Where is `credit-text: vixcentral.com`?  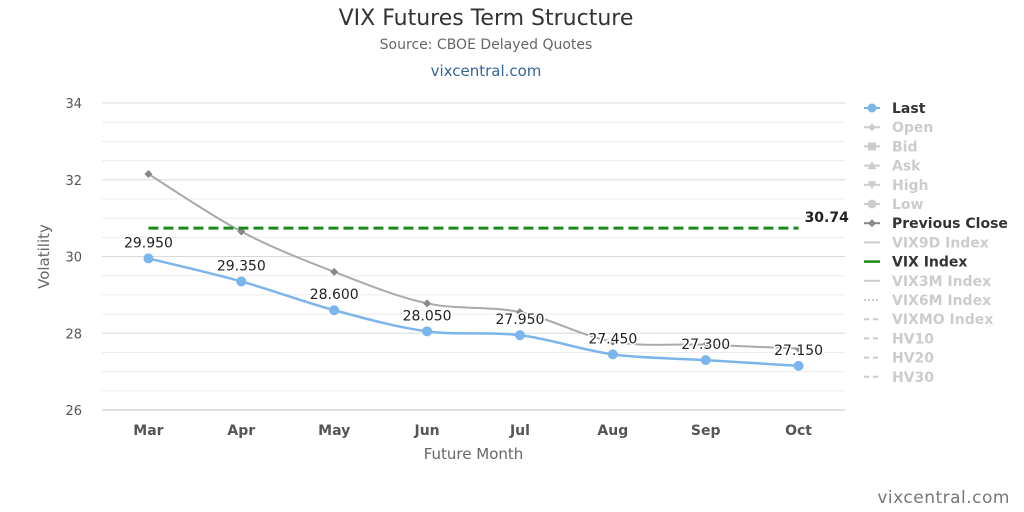 credit-text: vixcentral.com is located at coordinates (943, 498).